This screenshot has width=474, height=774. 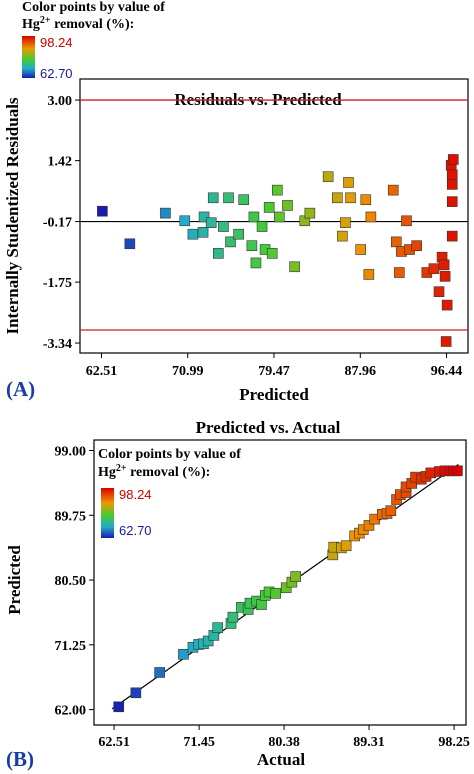 What do you see at coordinates (107, 513) in the screenshot?
I see `colorbar-b-gradient` at bounding box center [107, 513].